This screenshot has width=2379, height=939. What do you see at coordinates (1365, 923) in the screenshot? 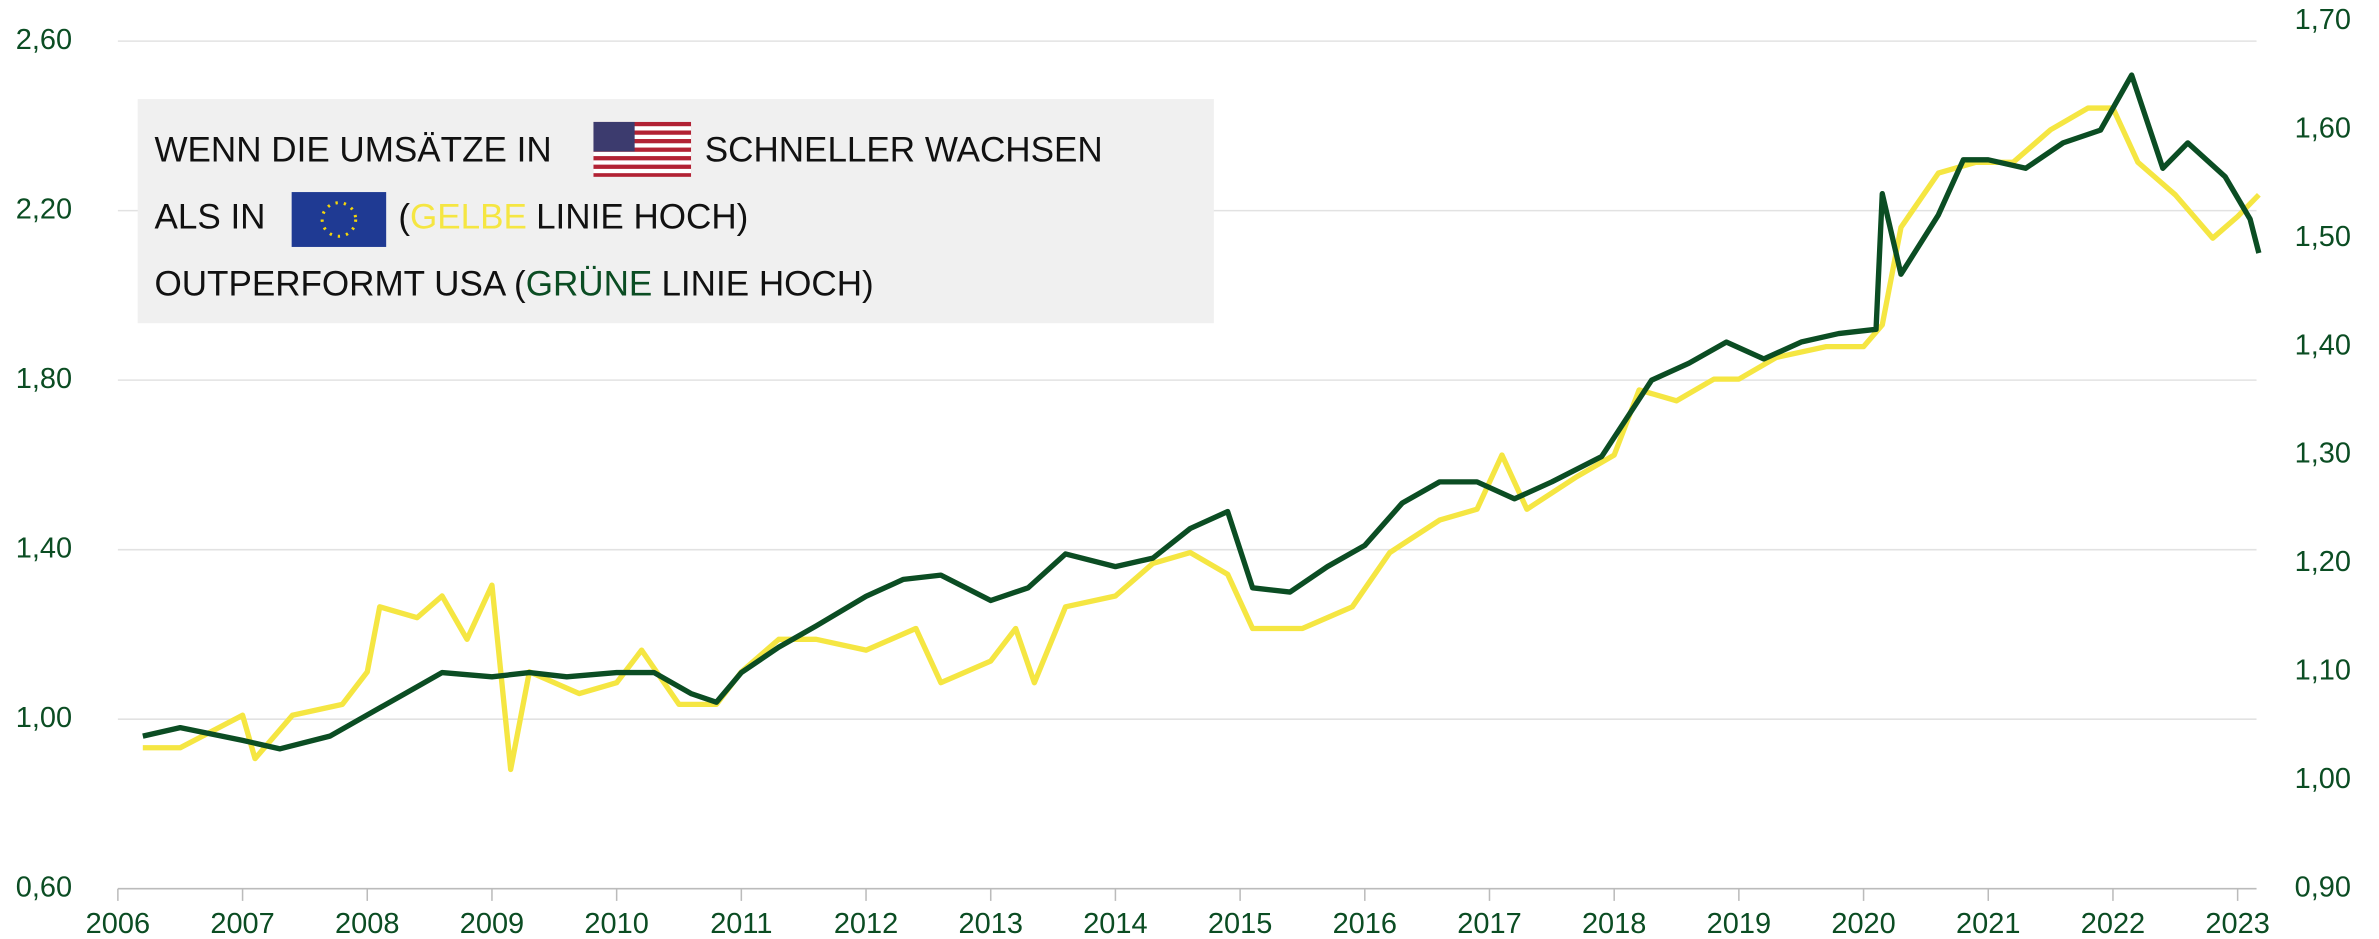
I see `x-tick-label: 2016` at bounding box center [1365, 923].